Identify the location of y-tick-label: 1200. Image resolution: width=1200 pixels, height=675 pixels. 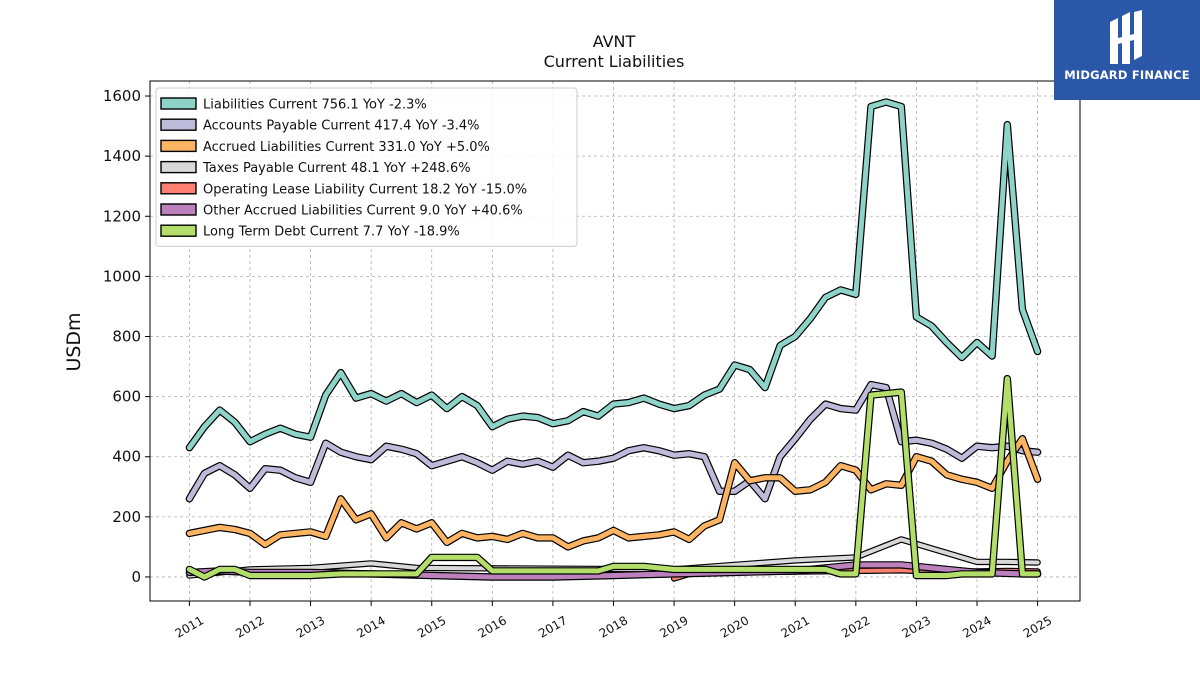
(122, 216).